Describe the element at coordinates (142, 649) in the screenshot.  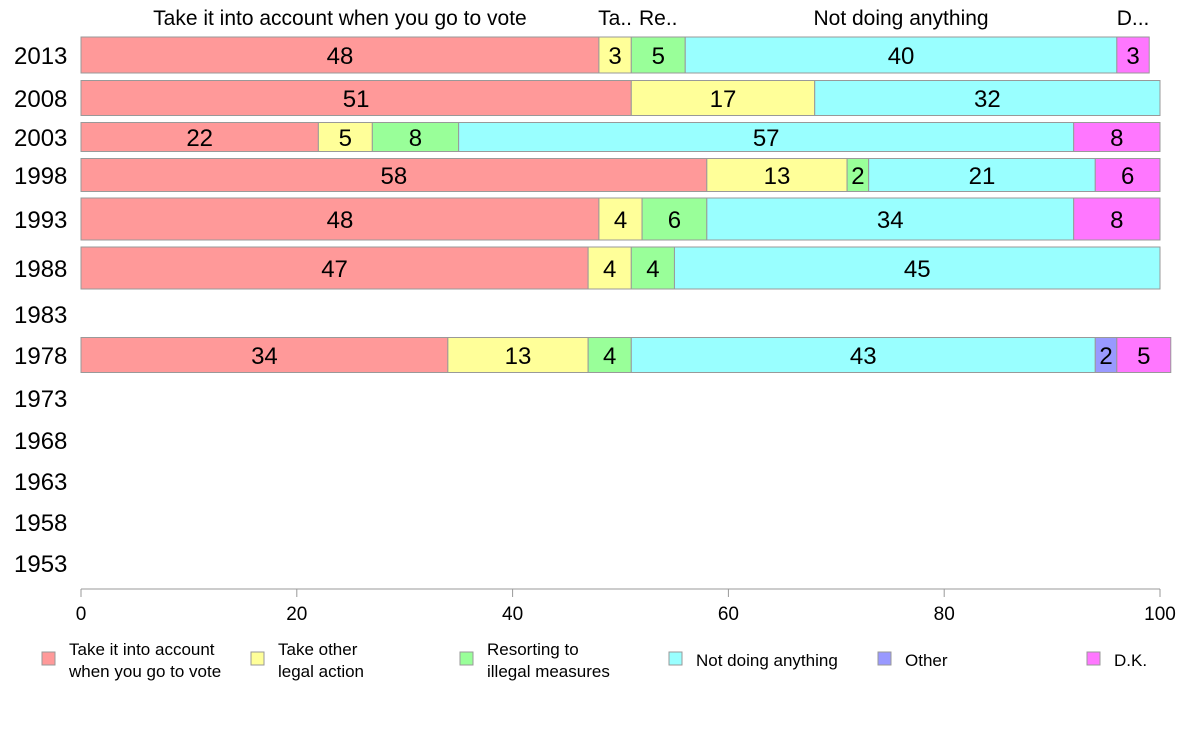
I see `legend-label: Take it into account` at that location.